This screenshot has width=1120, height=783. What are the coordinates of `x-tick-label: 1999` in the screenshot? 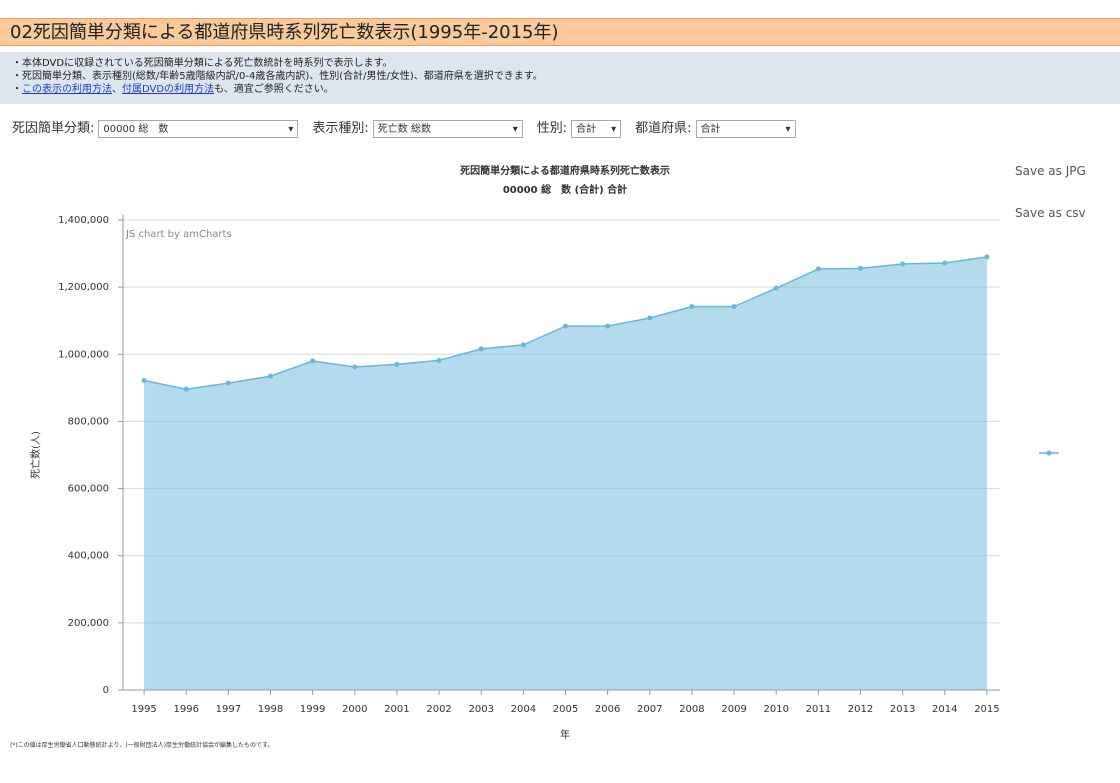 It's located at (312, 709).